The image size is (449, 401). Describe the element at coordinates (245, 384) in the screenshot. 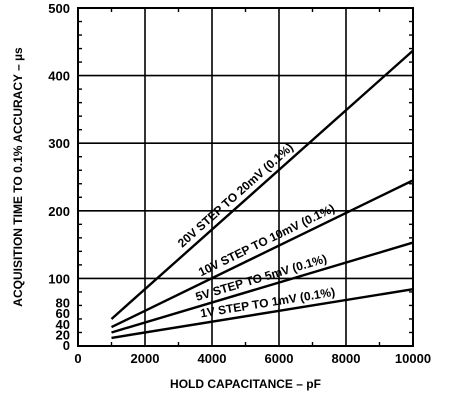

I see `x-axis-label: HOLD CAPACITANCE – pF` at that location.